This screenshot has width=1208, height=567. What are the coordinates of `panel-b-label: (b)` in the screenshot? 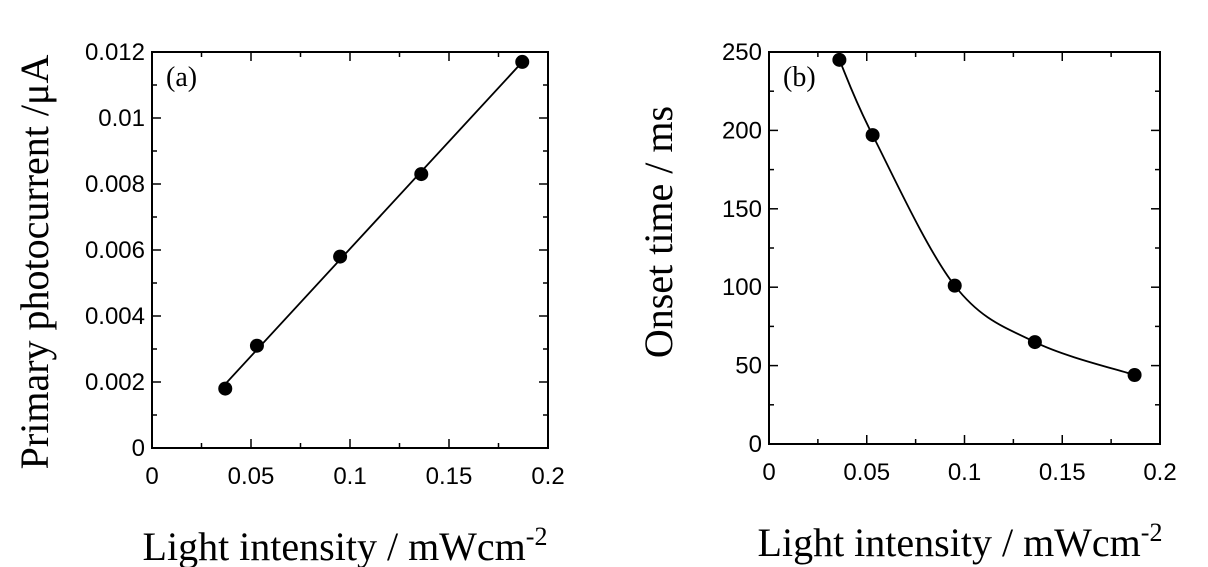 It's located at (799, 77).